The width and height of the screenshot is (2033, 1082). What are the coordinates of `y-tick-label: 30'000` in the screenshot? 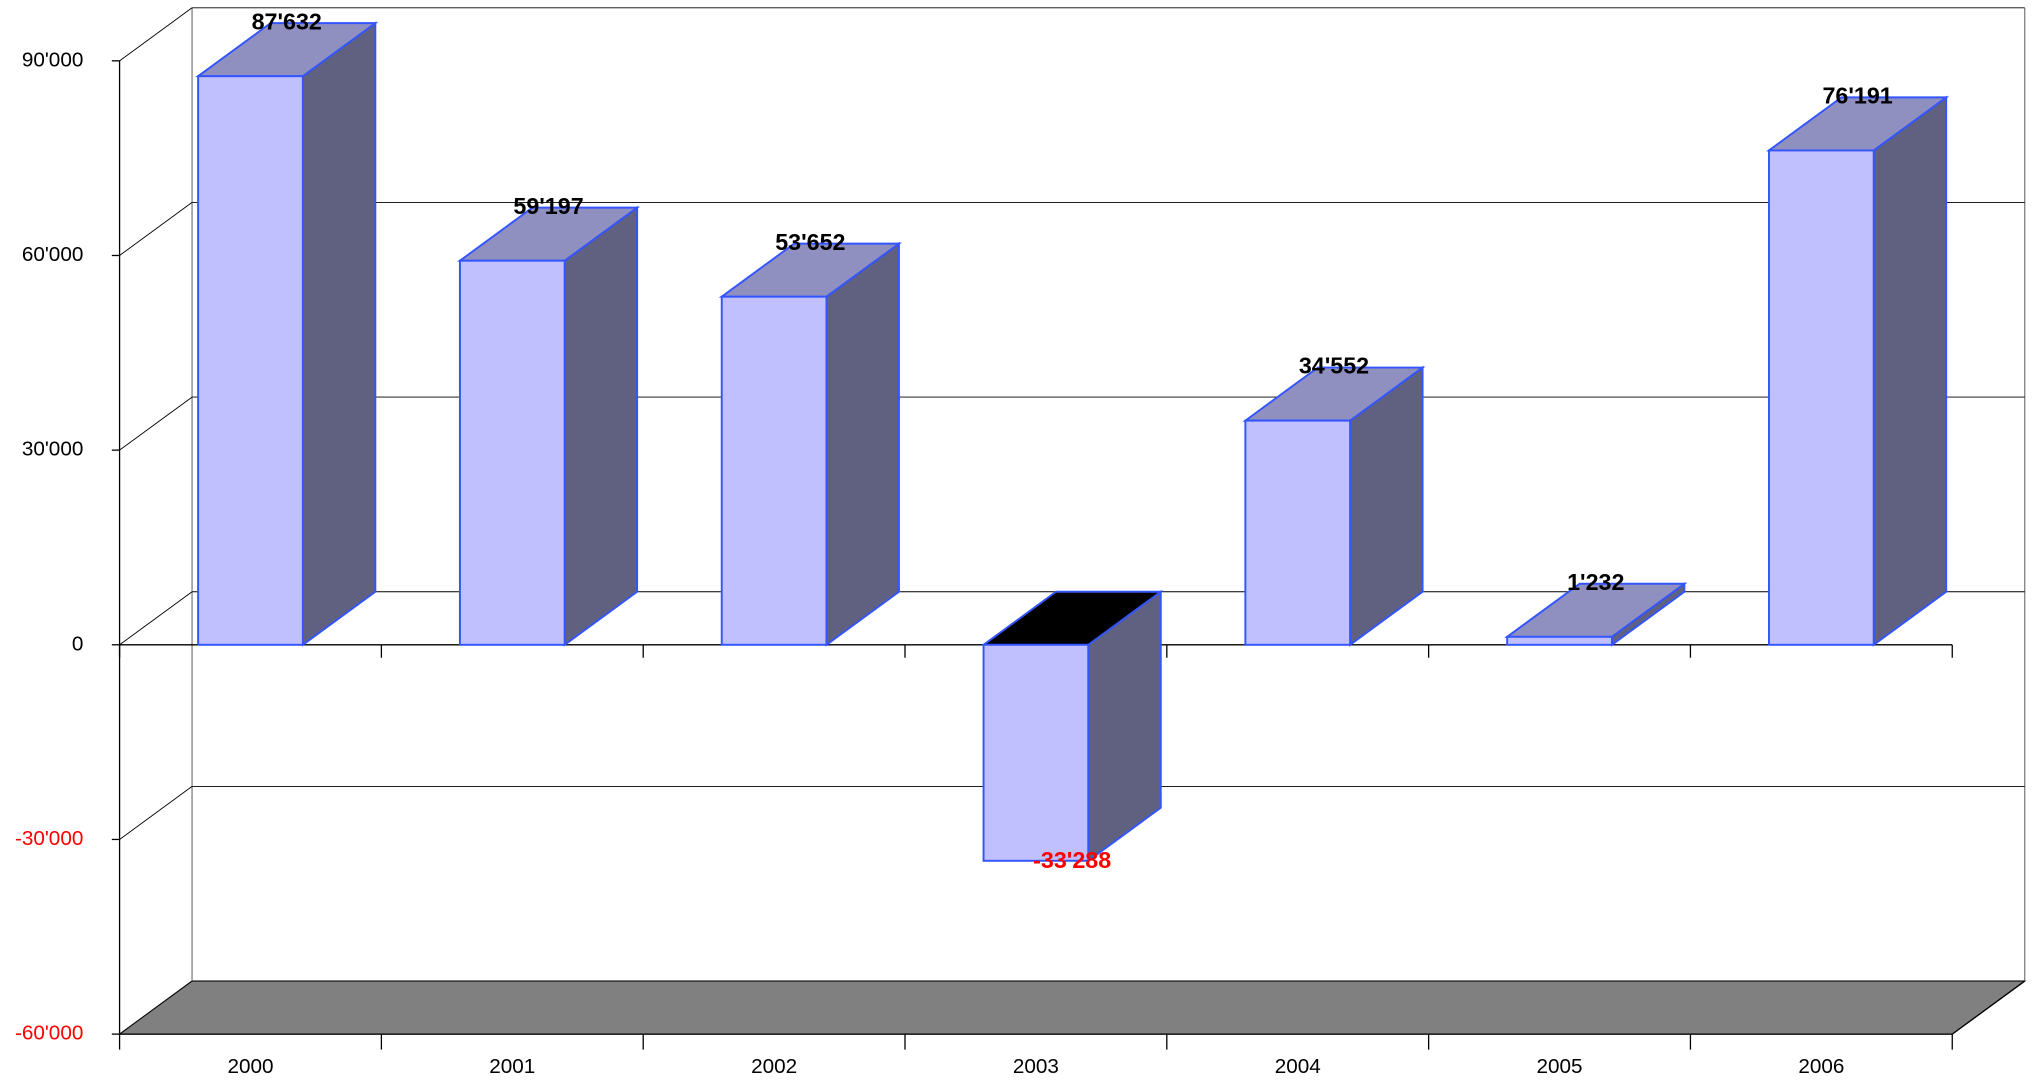 It's located at (52, 449).